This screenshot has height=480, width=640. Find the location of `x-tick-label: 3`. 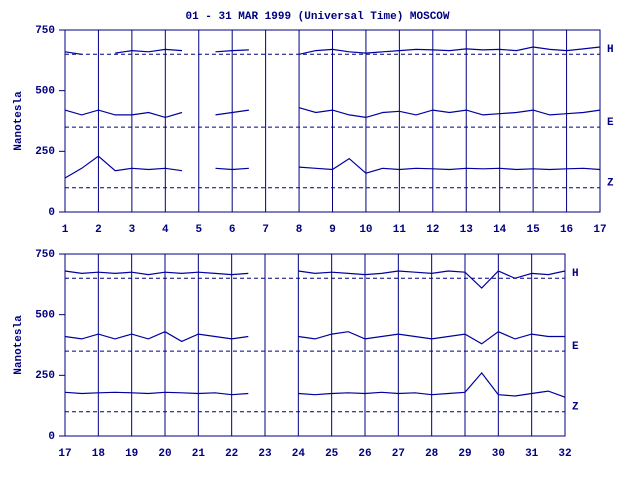

x-tick-label: 3 is located at coordinates (132, 230).